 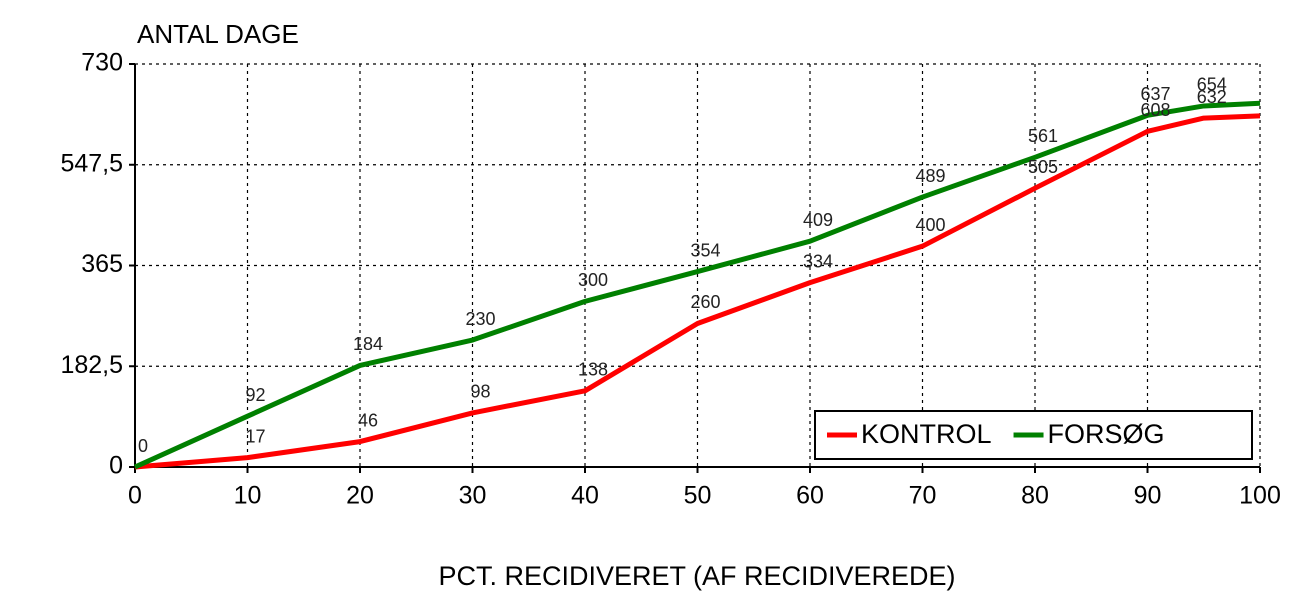 What do you see at coordinates (473, 496) in the screenshot?
I see `x-tick-label: 30` at bounding box center [473, 496].